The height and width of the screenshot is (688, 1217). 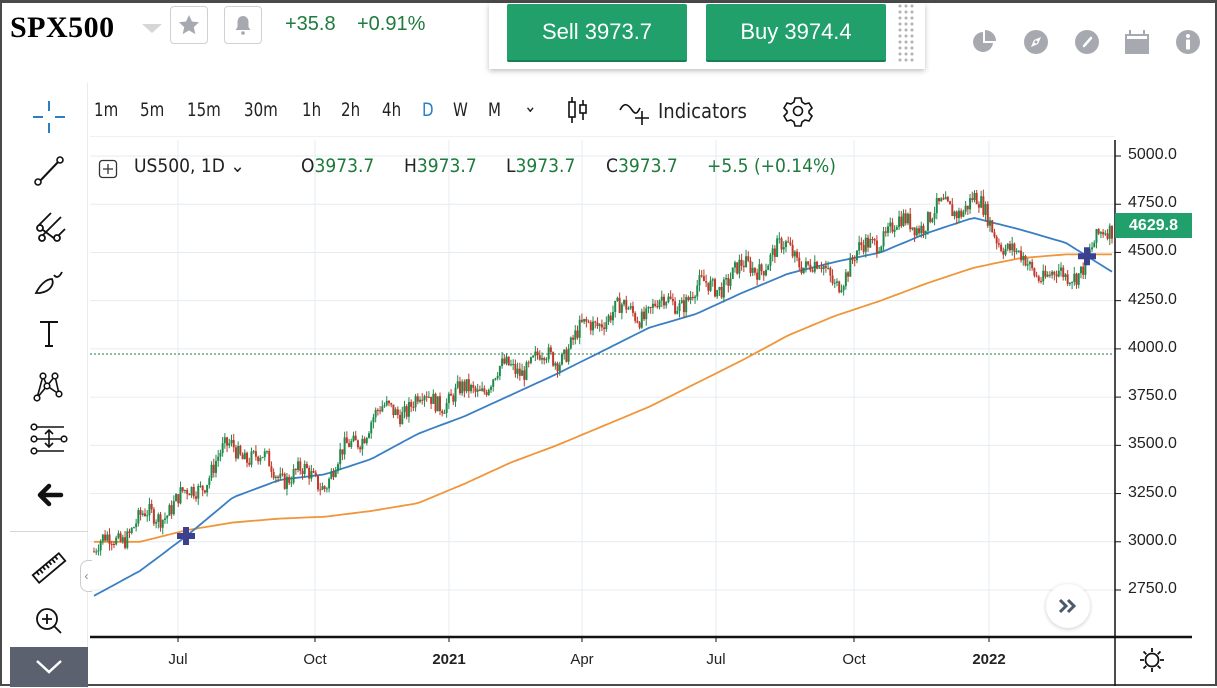 What do you see at coordinates (798, 111) in the screenshot?
I see `chart-settings-gear-icon` at bounding box center [798, 111].